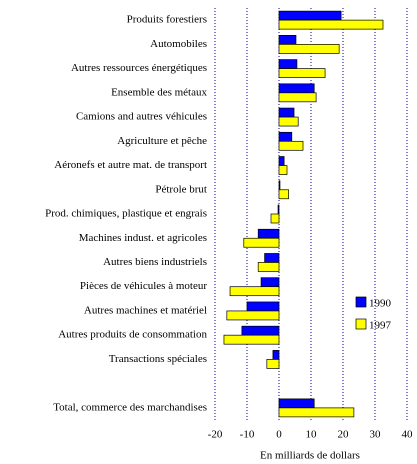 This screenshot has width=417, height=464. Describe the element at coordinates (130, 165) in the screenshot. I see `y-tick-label: Aéronefs et autre mat. de transport` at that location.